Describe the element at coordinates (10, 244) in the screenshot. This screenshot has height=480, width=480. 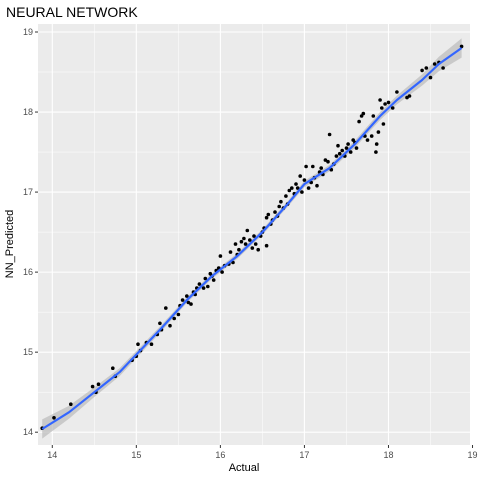
I see `y-axis-title: NN_Predicted` at that location.